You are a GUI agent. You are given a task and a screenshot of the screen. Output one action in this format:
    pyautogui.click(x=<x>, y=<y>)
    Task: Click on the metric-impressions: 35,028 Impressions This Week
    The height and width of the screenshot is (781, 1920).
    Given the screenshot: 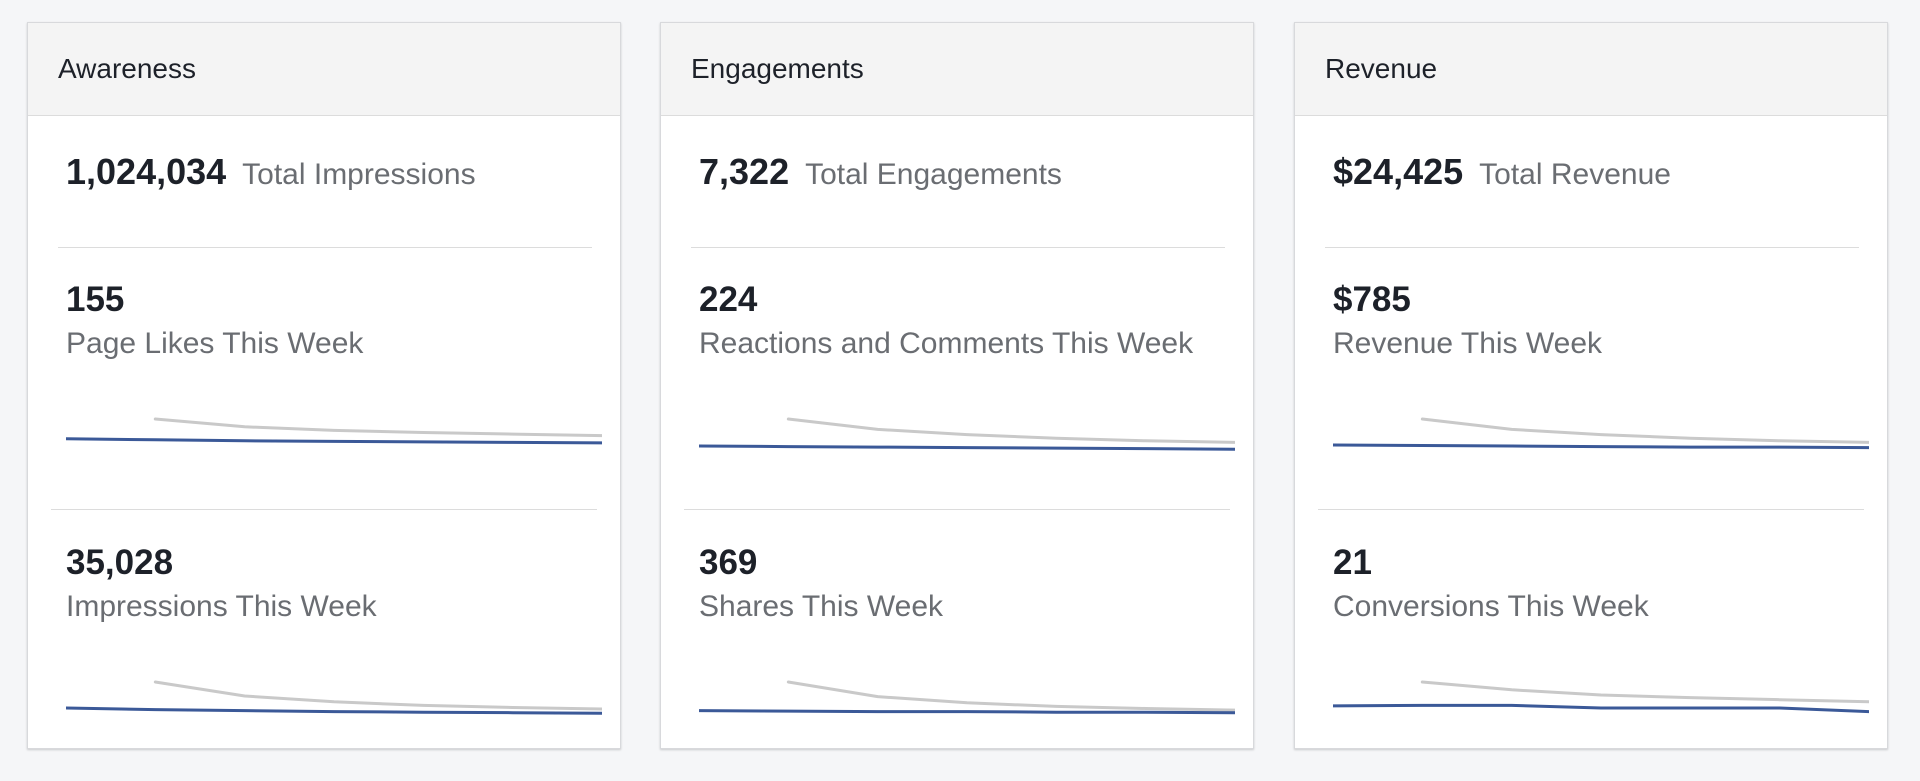 What is the action you would take?
    pyautogui.click(x=221, y=584)
    